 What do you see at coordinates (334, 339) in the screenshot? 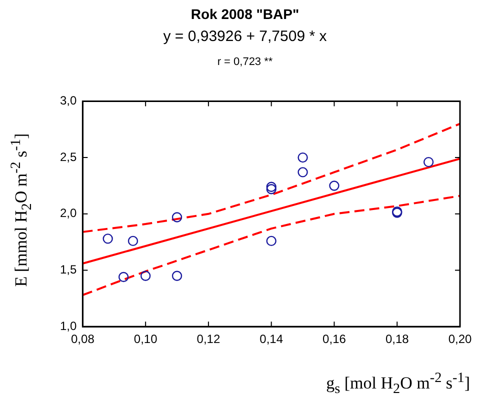
I see `x-tick-label: 0,16` at bounding box center [334, 339].